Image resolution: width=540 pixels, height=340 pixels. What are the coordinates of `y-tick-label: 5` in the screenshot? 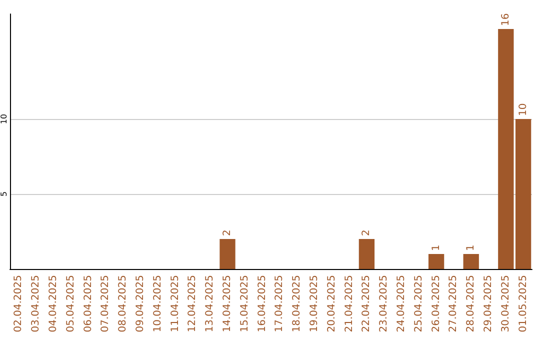 It's located at (4, 194).